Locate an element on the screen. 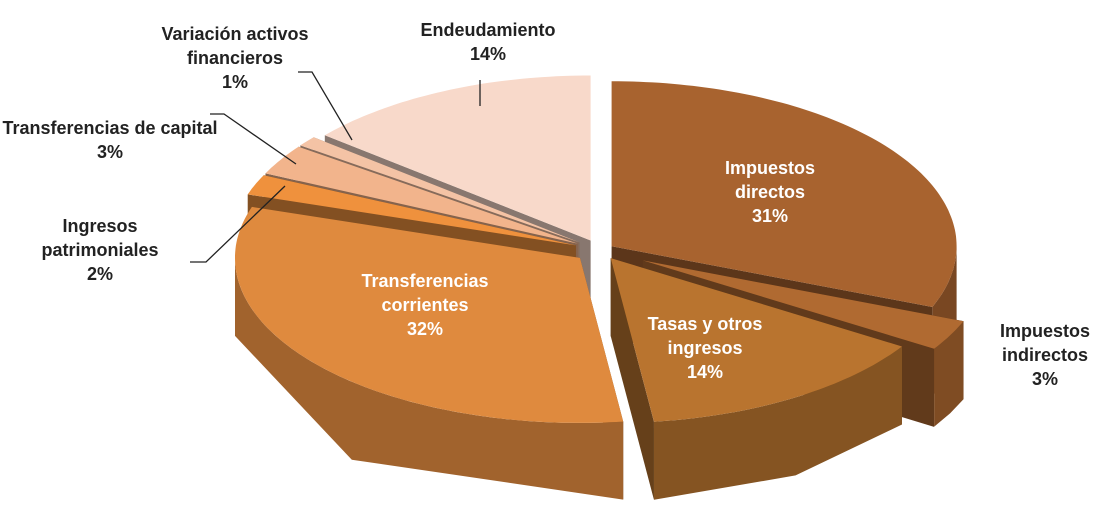 This screenshot has width=1104, height=513. label-box: Tasas y otros ingresos 14% is located at coordinates (705, 348).